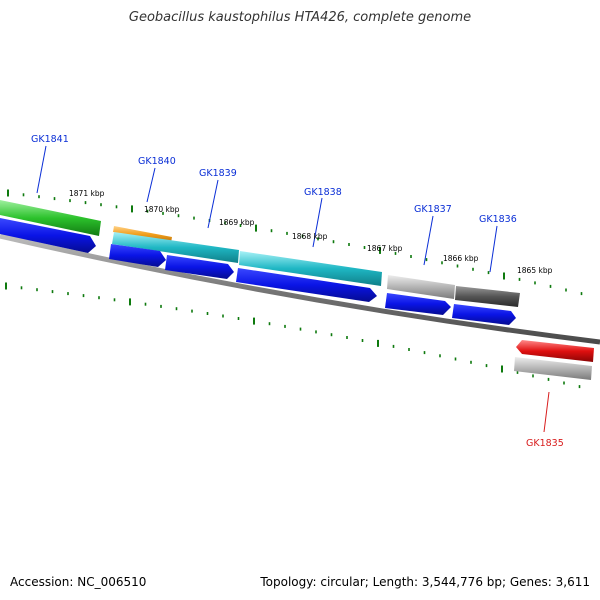 The width and height of the screenshot is (600, 600). I want to click on gene-gk1836-bar, so click(487, 296).